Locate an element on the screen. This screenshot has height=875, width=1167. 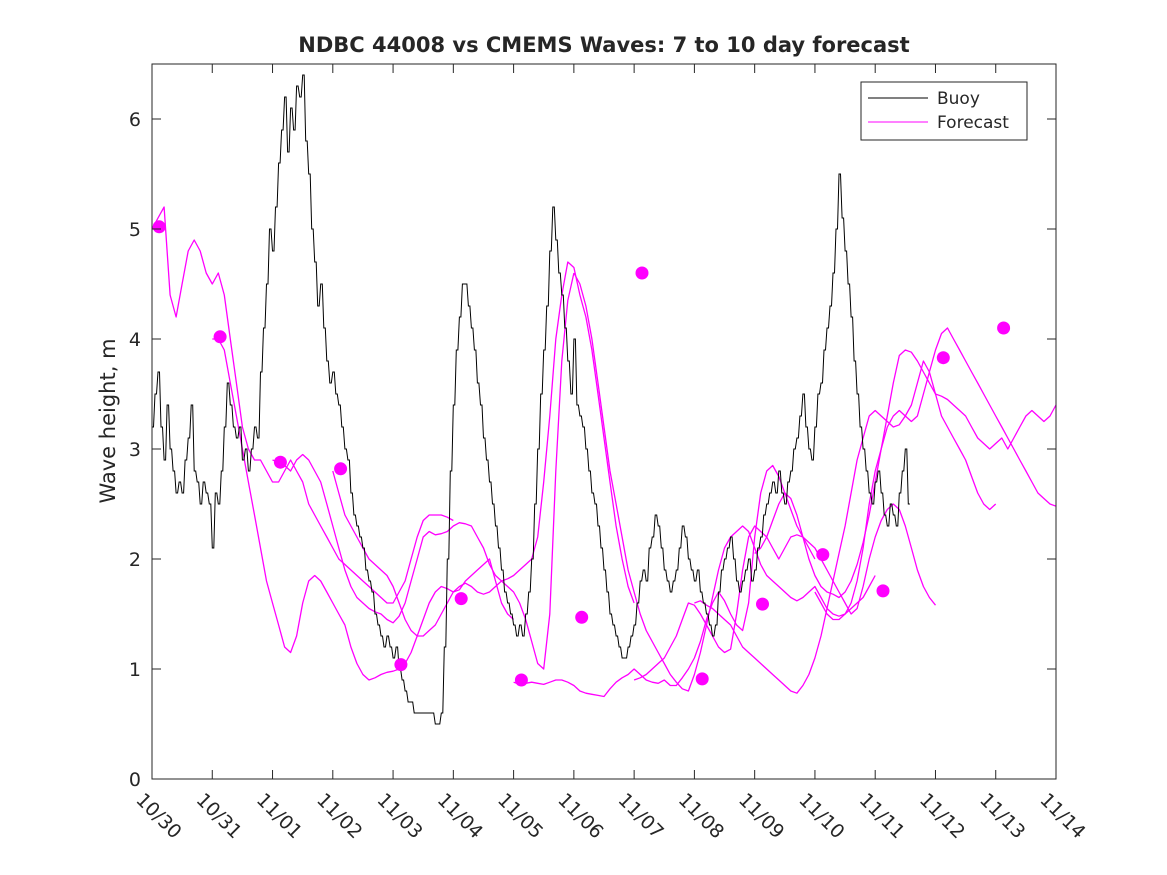
y-tick-label: 1 is located at coordinates (135, 670).